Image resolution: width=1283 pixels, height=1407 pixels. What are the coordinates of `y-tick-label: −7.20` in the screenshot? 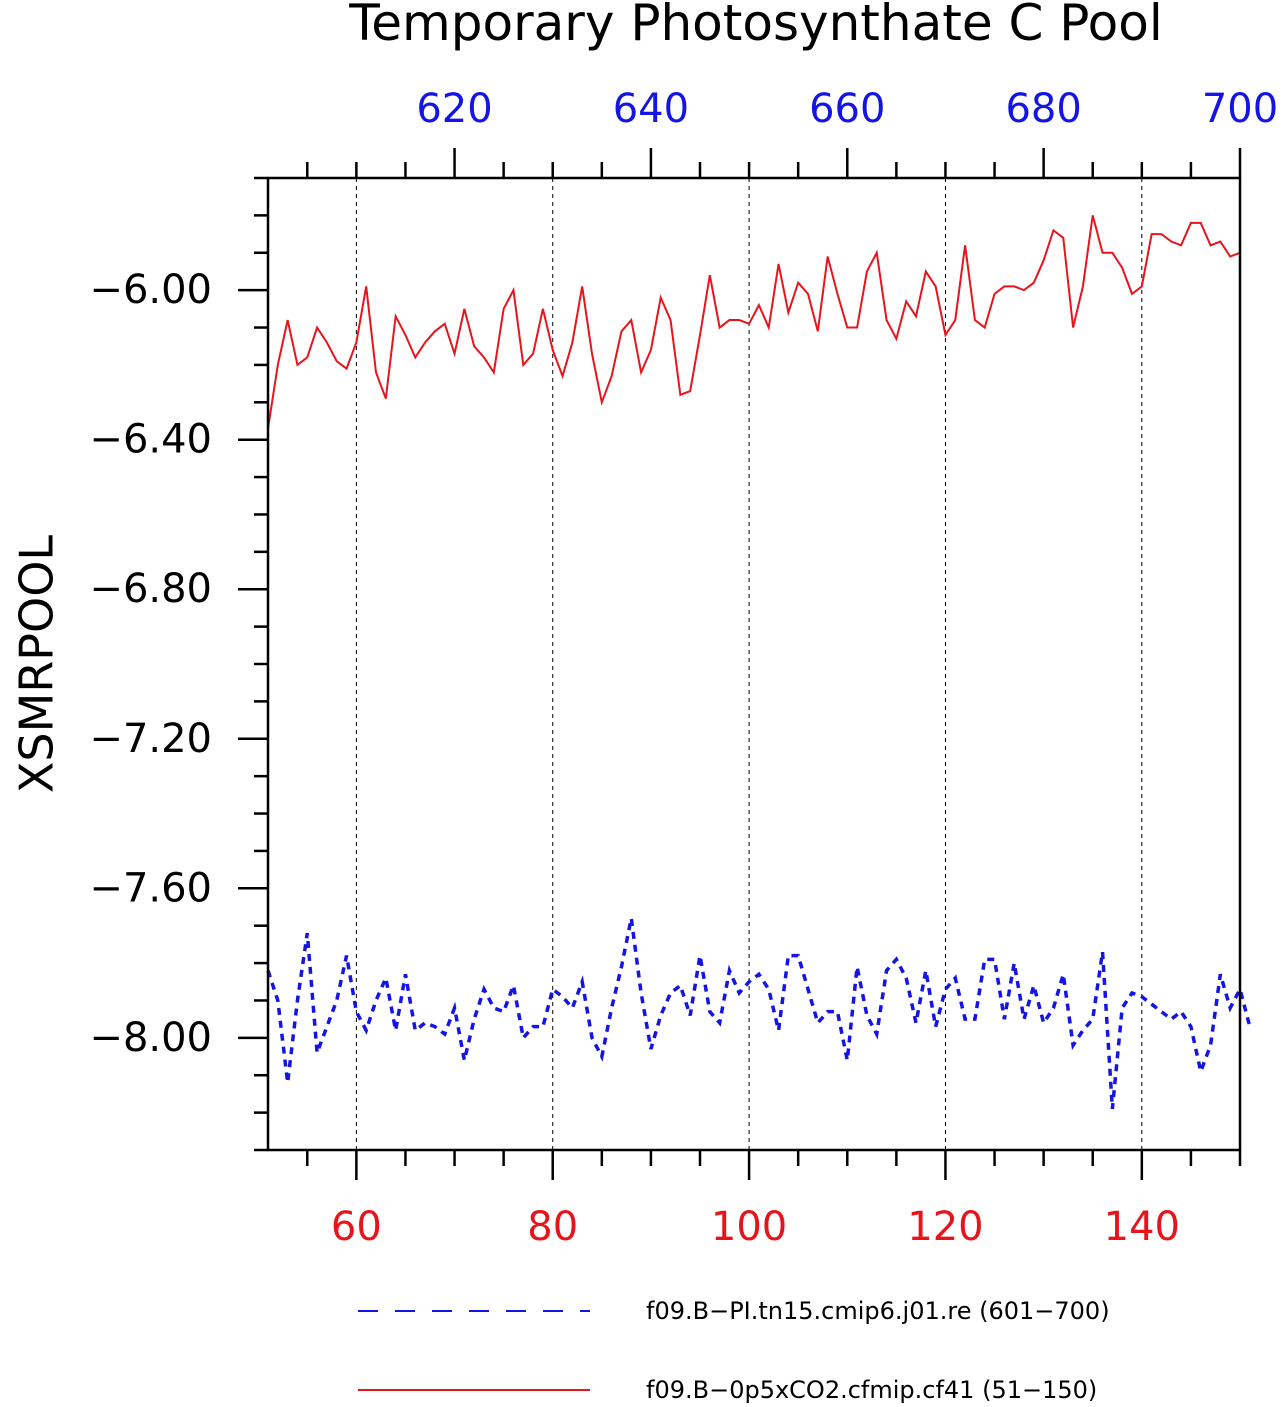 It's located at (150, 739).